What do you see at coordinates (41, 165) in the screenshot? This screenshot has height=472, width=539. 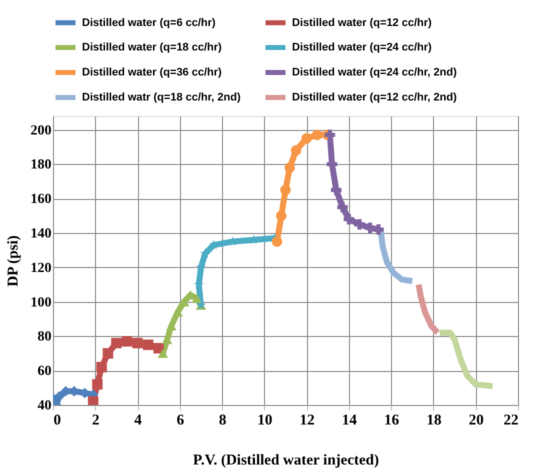 I see `y-tick-label: 180` at bounding box center [41, 165].